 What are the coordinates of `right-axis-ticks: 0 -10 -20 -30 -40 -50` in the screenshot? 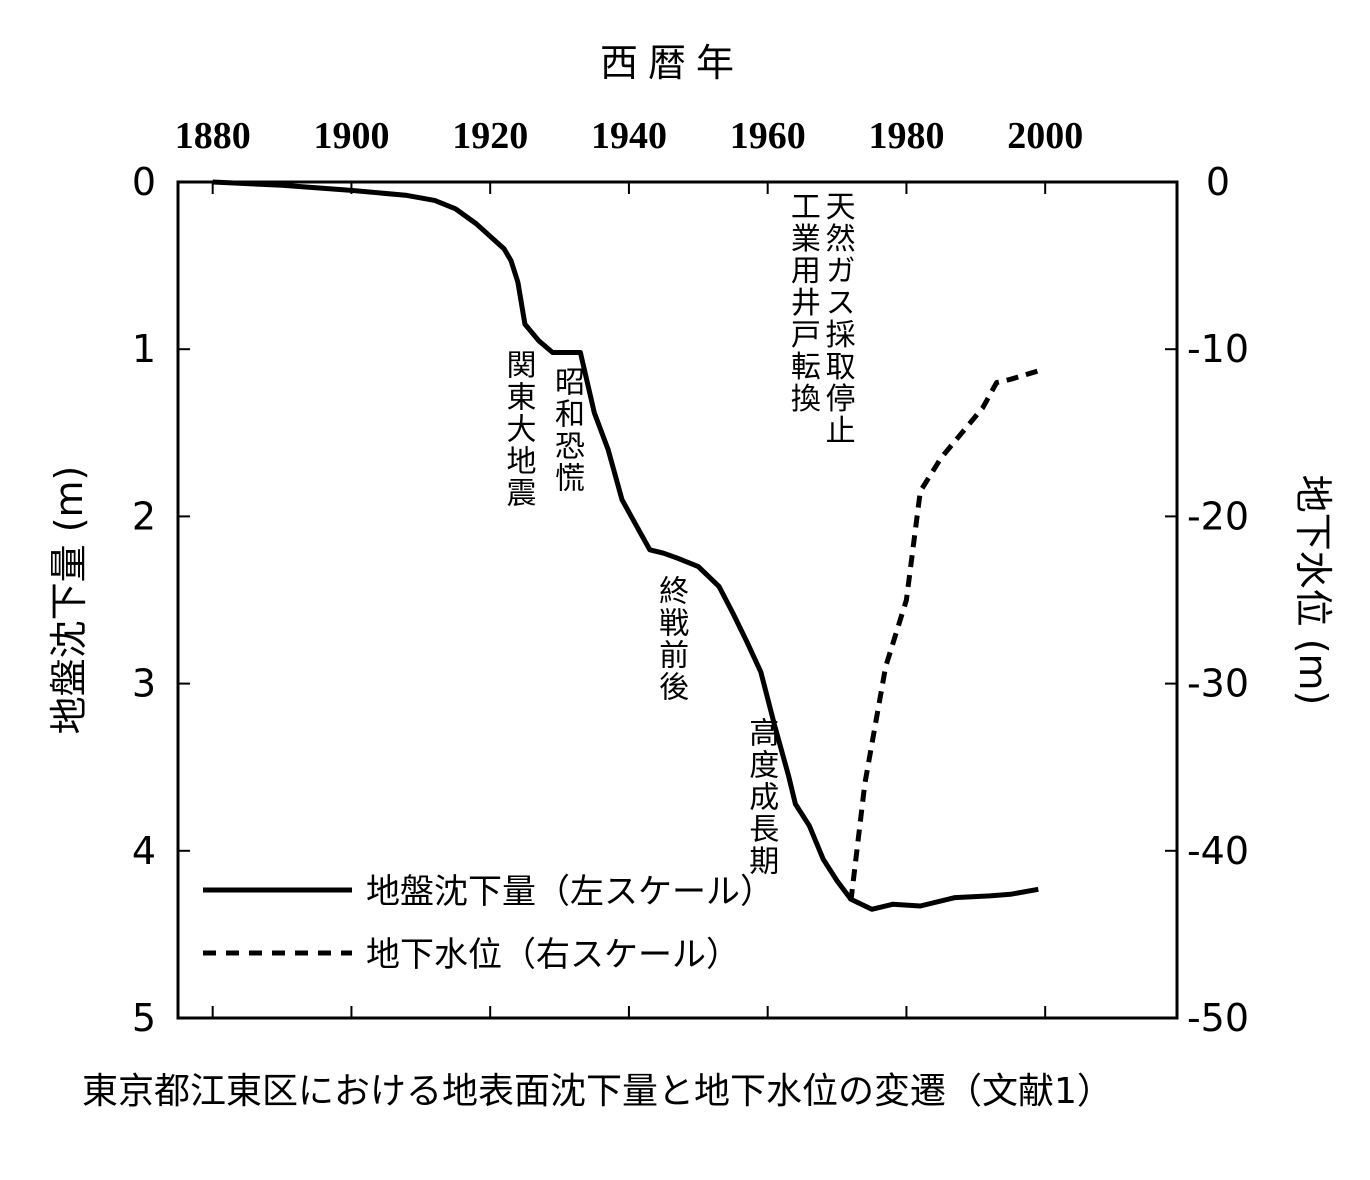 It's located at (1207, 600).